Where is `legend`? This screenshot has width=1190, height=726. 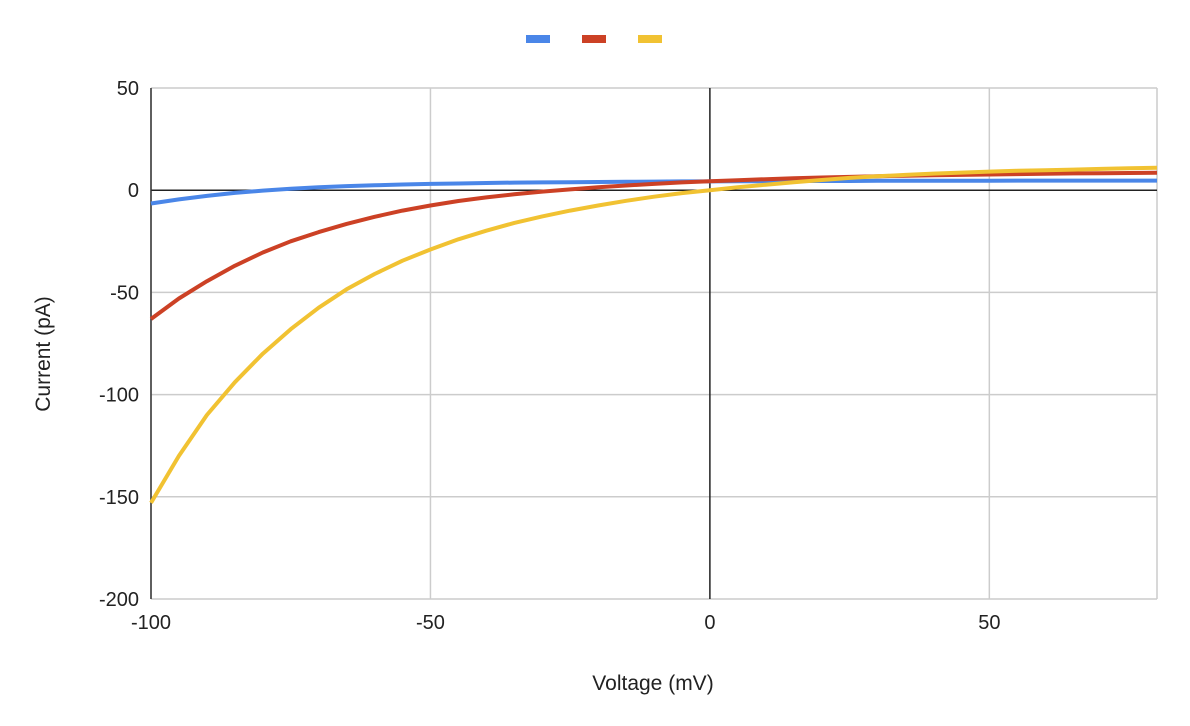
legend is located at coordinates (594, 39).